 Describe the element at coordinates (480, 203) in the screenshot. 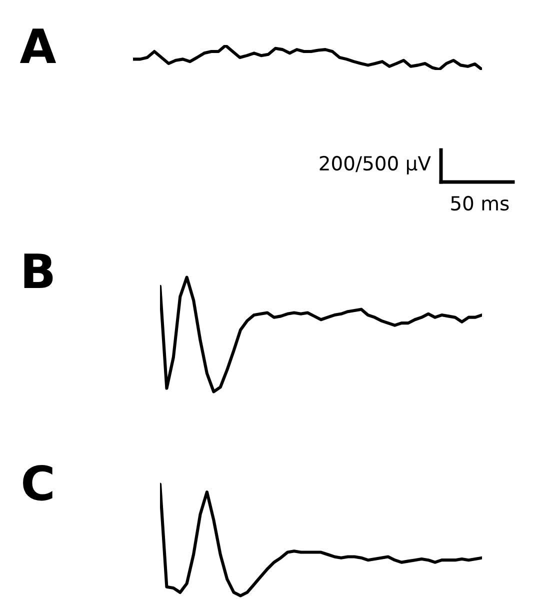

I see `text: 50 ms` at that location.